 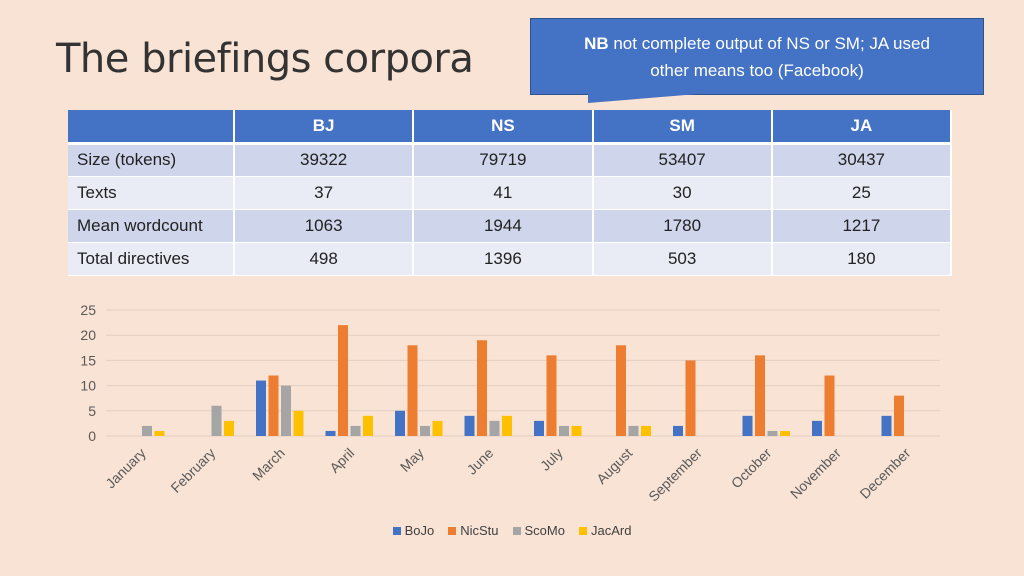 I want to click on row-label: Total directives, so click(x=151, y=259).